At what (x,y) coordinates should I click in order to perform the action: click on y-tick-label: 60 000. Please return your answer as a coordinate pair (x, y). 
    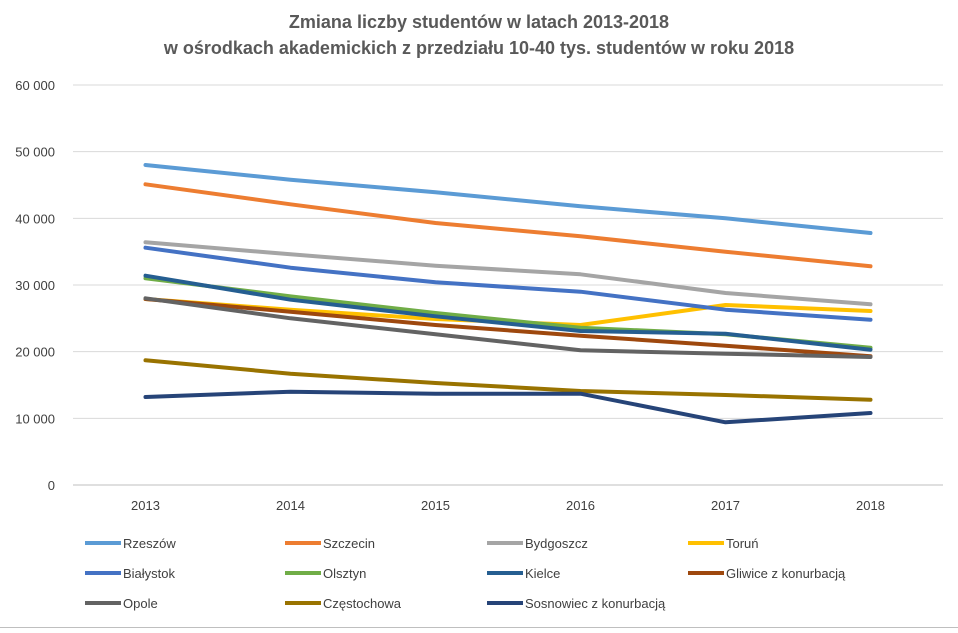
    Looking at the image, I should click on (35, 85).